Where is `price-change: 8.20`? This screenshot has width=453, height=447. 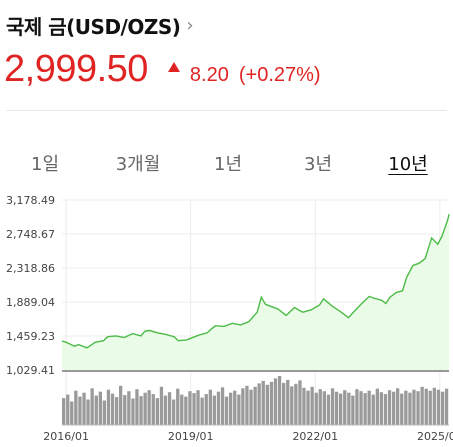 price-change: 8.20 is located at coordinates (209, 75).